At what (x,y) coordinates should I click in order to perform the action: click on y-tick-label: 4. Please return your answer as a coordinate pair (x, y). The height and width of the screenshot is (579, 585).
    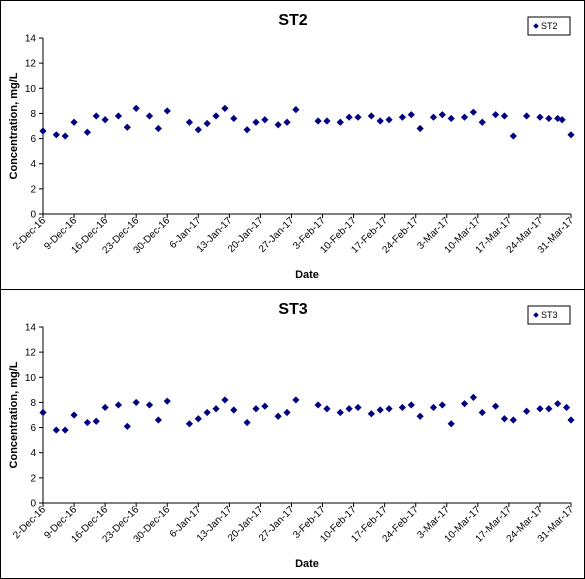
    Looking at the image, I should click on (33, 164).